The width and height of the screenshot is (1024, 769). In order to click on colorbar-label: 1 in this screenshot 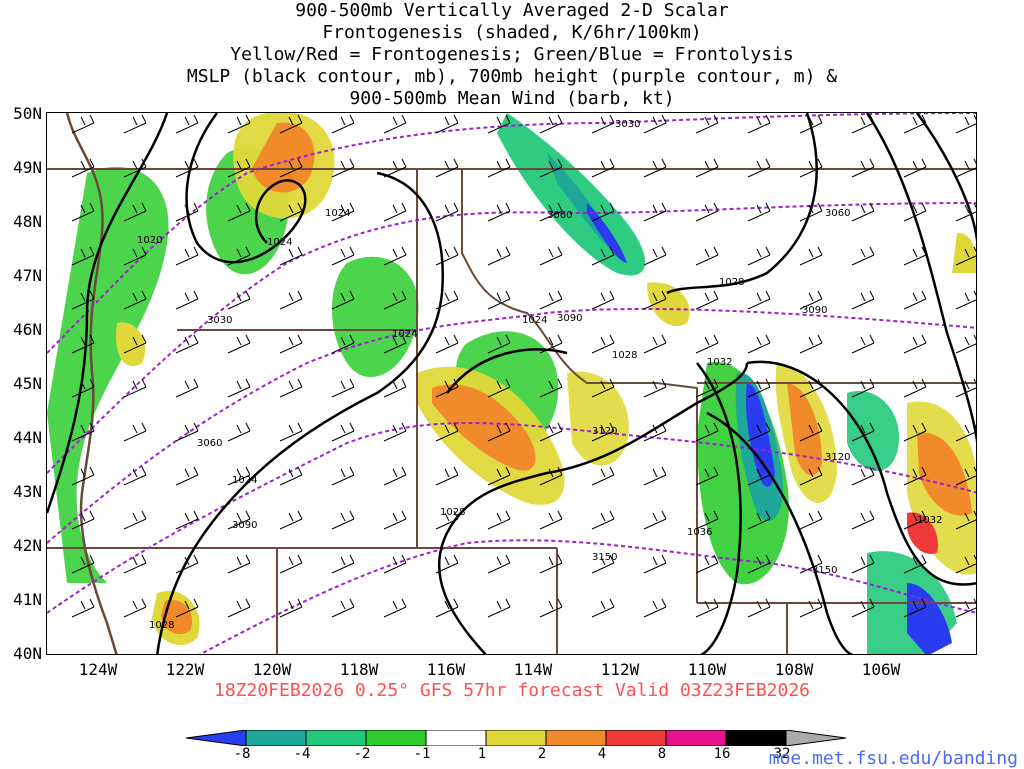, I will do `click(482, 754)`.